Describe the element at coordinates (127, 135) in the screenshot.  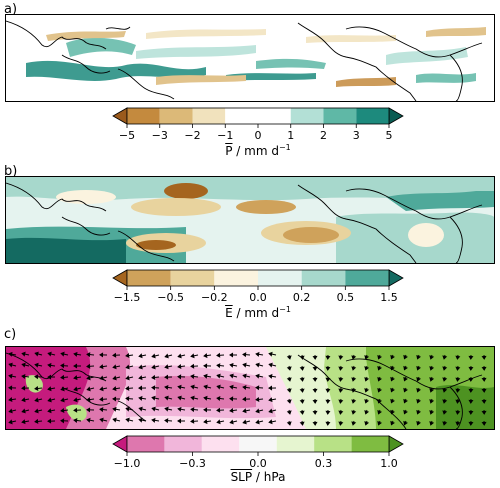
I see `colorbar-tick-label: −5` at that location.